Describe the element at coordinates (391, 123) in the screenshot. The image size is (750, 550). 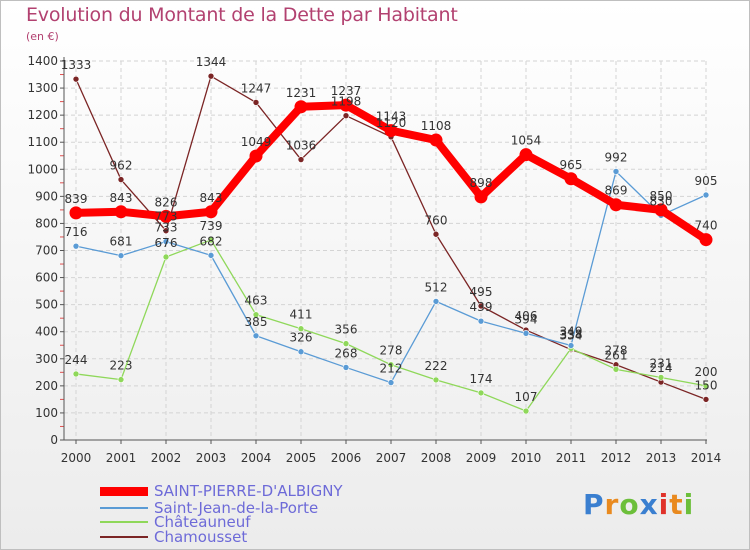
I see `data-label-3-7: 1120` at that location.